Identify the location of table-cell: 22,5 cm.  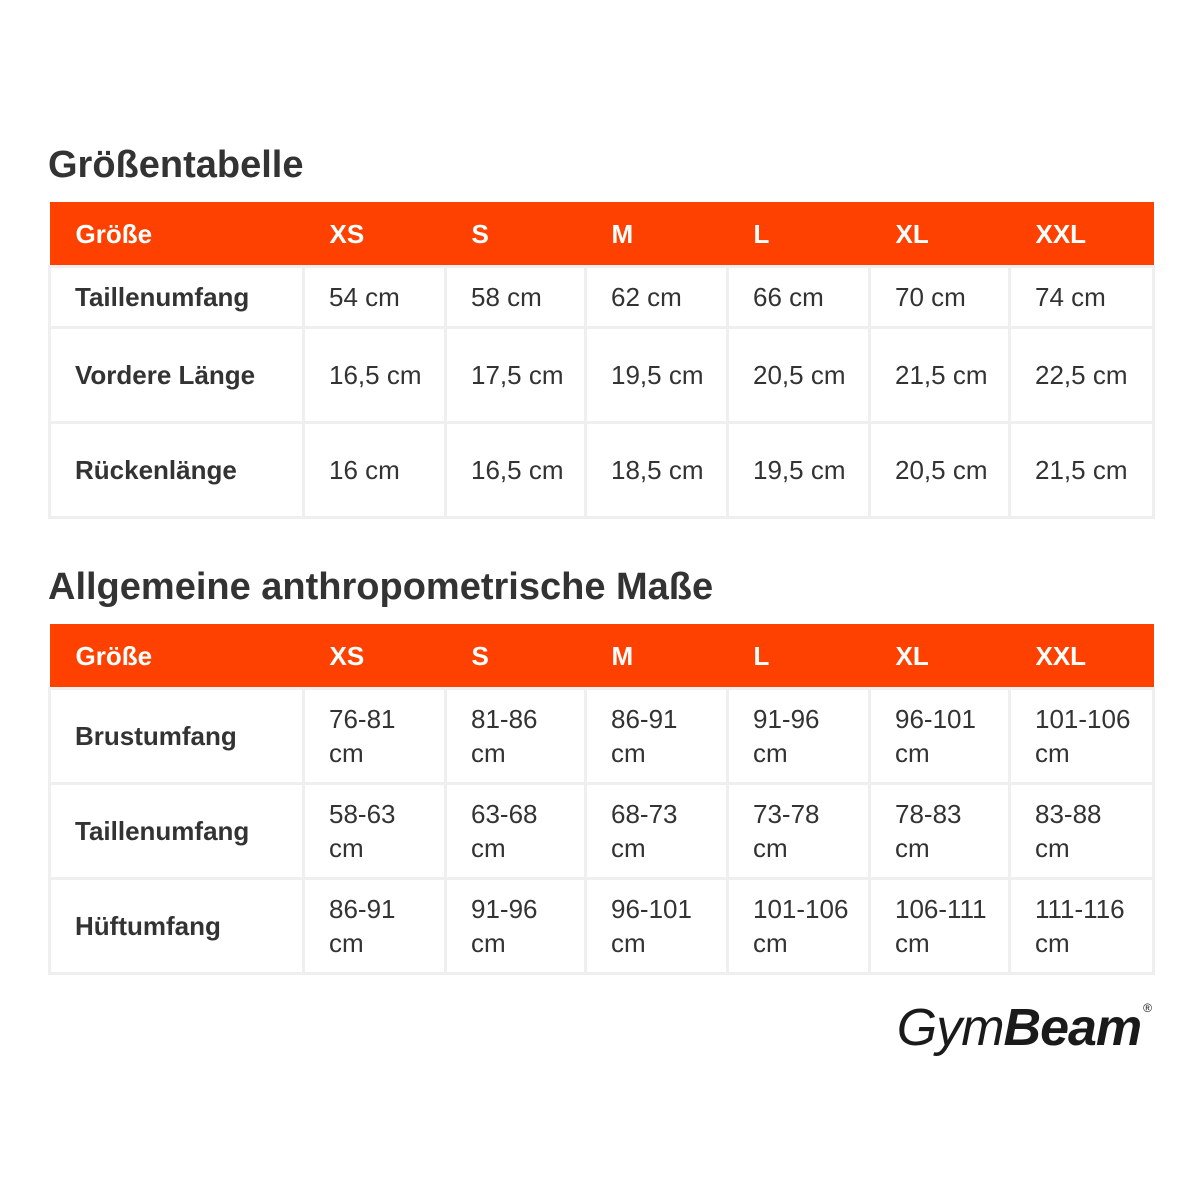
(1081, 375).